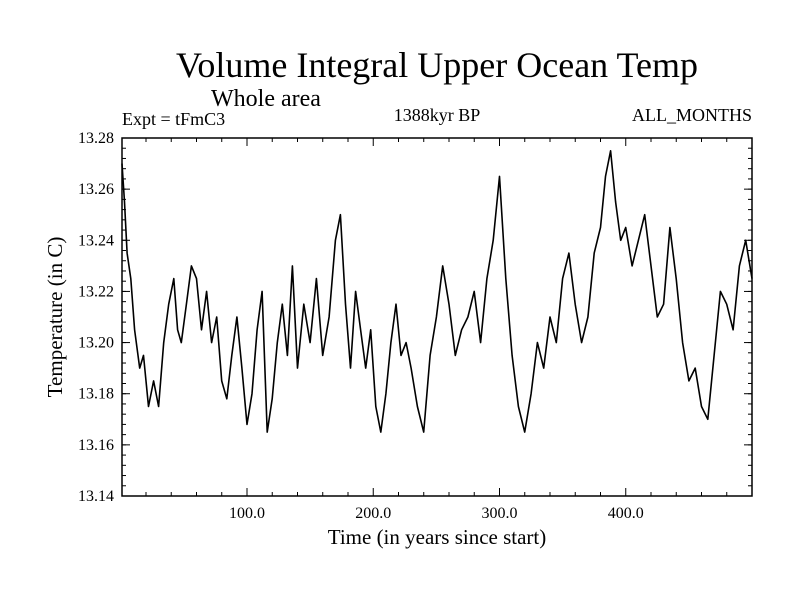  What do you see at coordinates (173, 119) in the screenshot?
I see `experiment-label: Expt = tFmC3` at bounding box center [173, 119].